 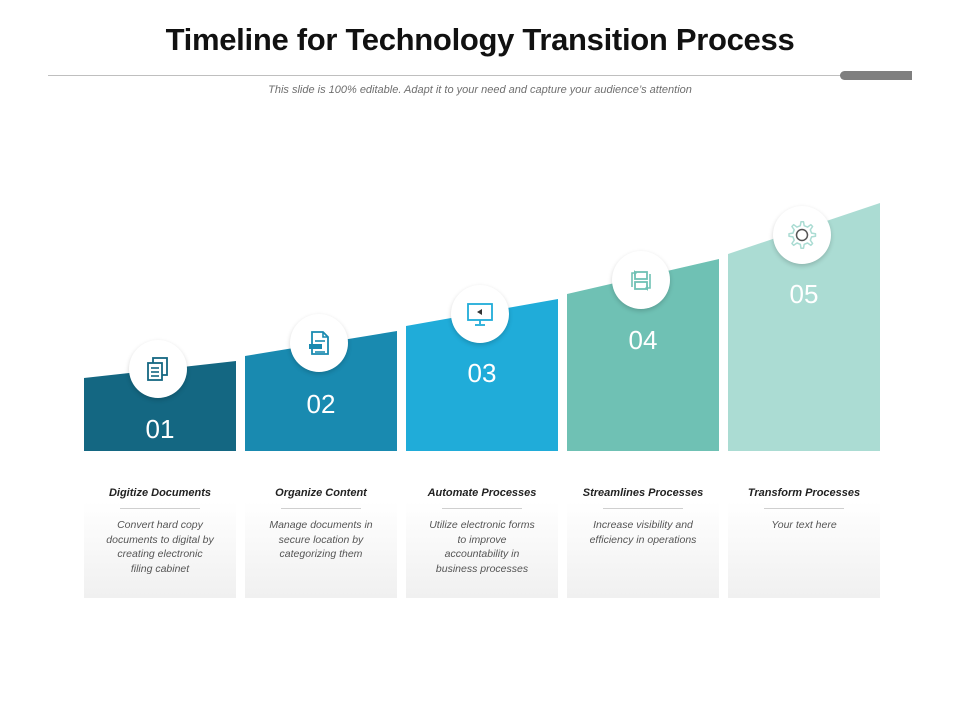 I want to click on step-title-5: Transform Processes, so click(x=804, y=493).